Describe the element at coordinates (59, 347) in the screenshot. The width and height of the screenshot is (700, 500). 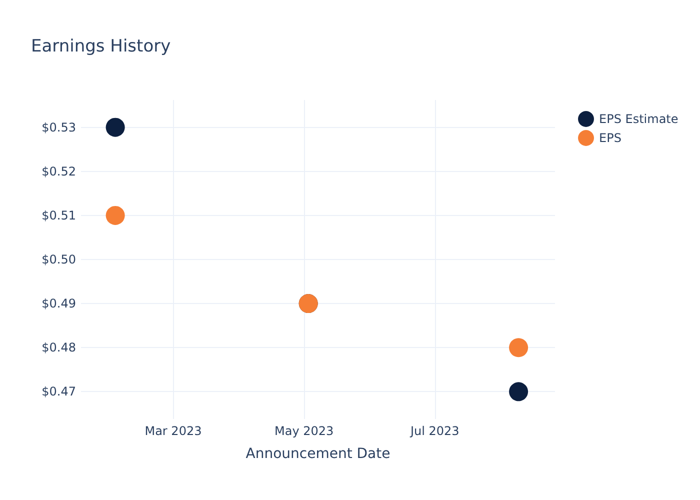
I see `y-tick-label: $0.48` at that location.